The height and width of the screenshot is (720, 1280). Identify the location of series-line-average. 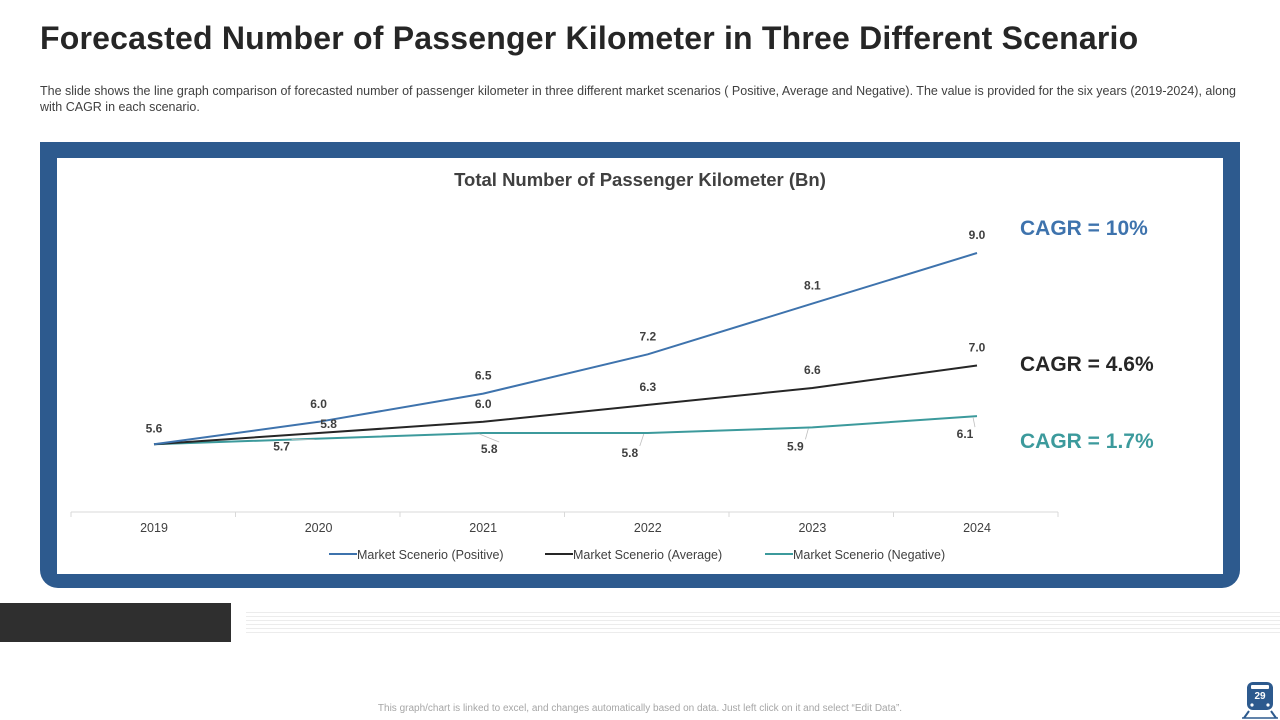
(565, 405).